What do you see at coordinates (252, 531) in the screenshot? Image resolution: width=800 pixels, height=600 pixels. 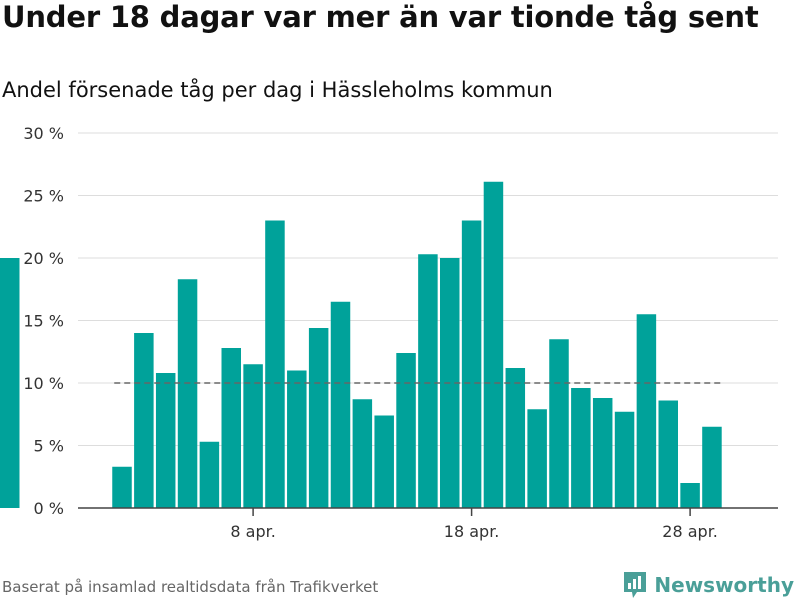 I see `x-tick-label: 8 apr.` at bounding box center [252, 531].